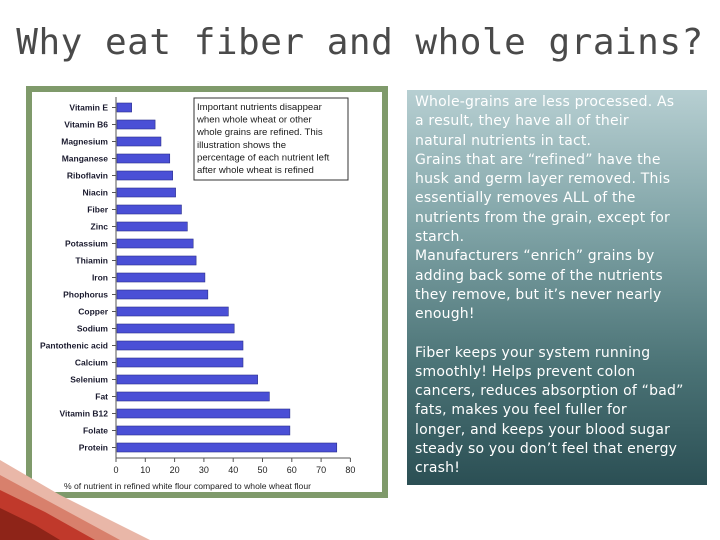  What do you see at coordinates (227, 447) in the screenshot?
I see `bar-protein` at bounding box center [227, 447].